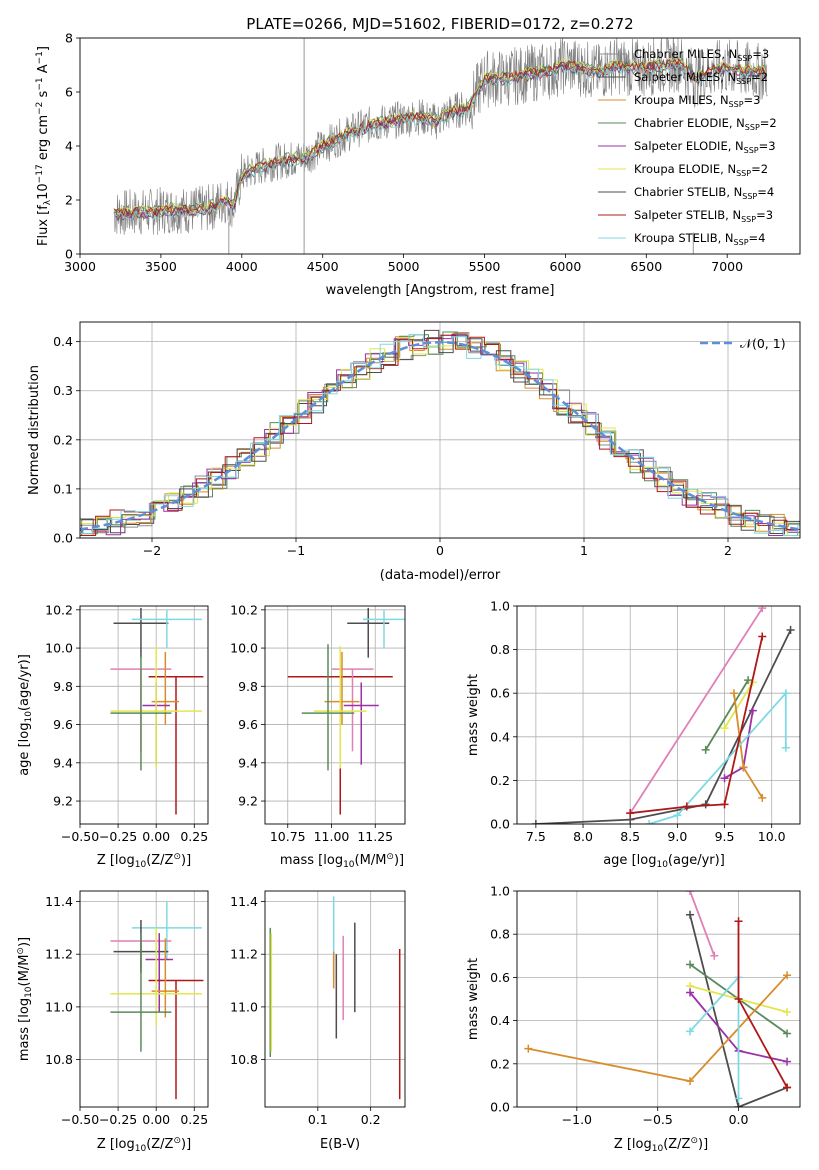  What do you see at coordinates (288, 836) in the screenshot?
I see `x-tick-label: 10.75` at bounding box center [288, 836].